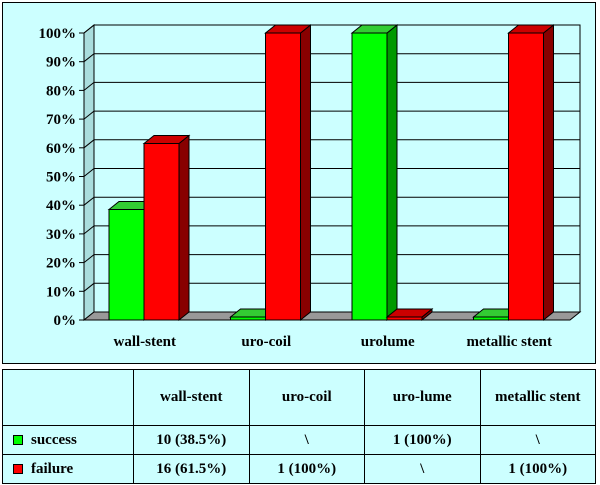  What do you see at coordinates (145, 342) in the screenshot?
I see `x-category-label: wall-stent` at bounding box center [145, 342].